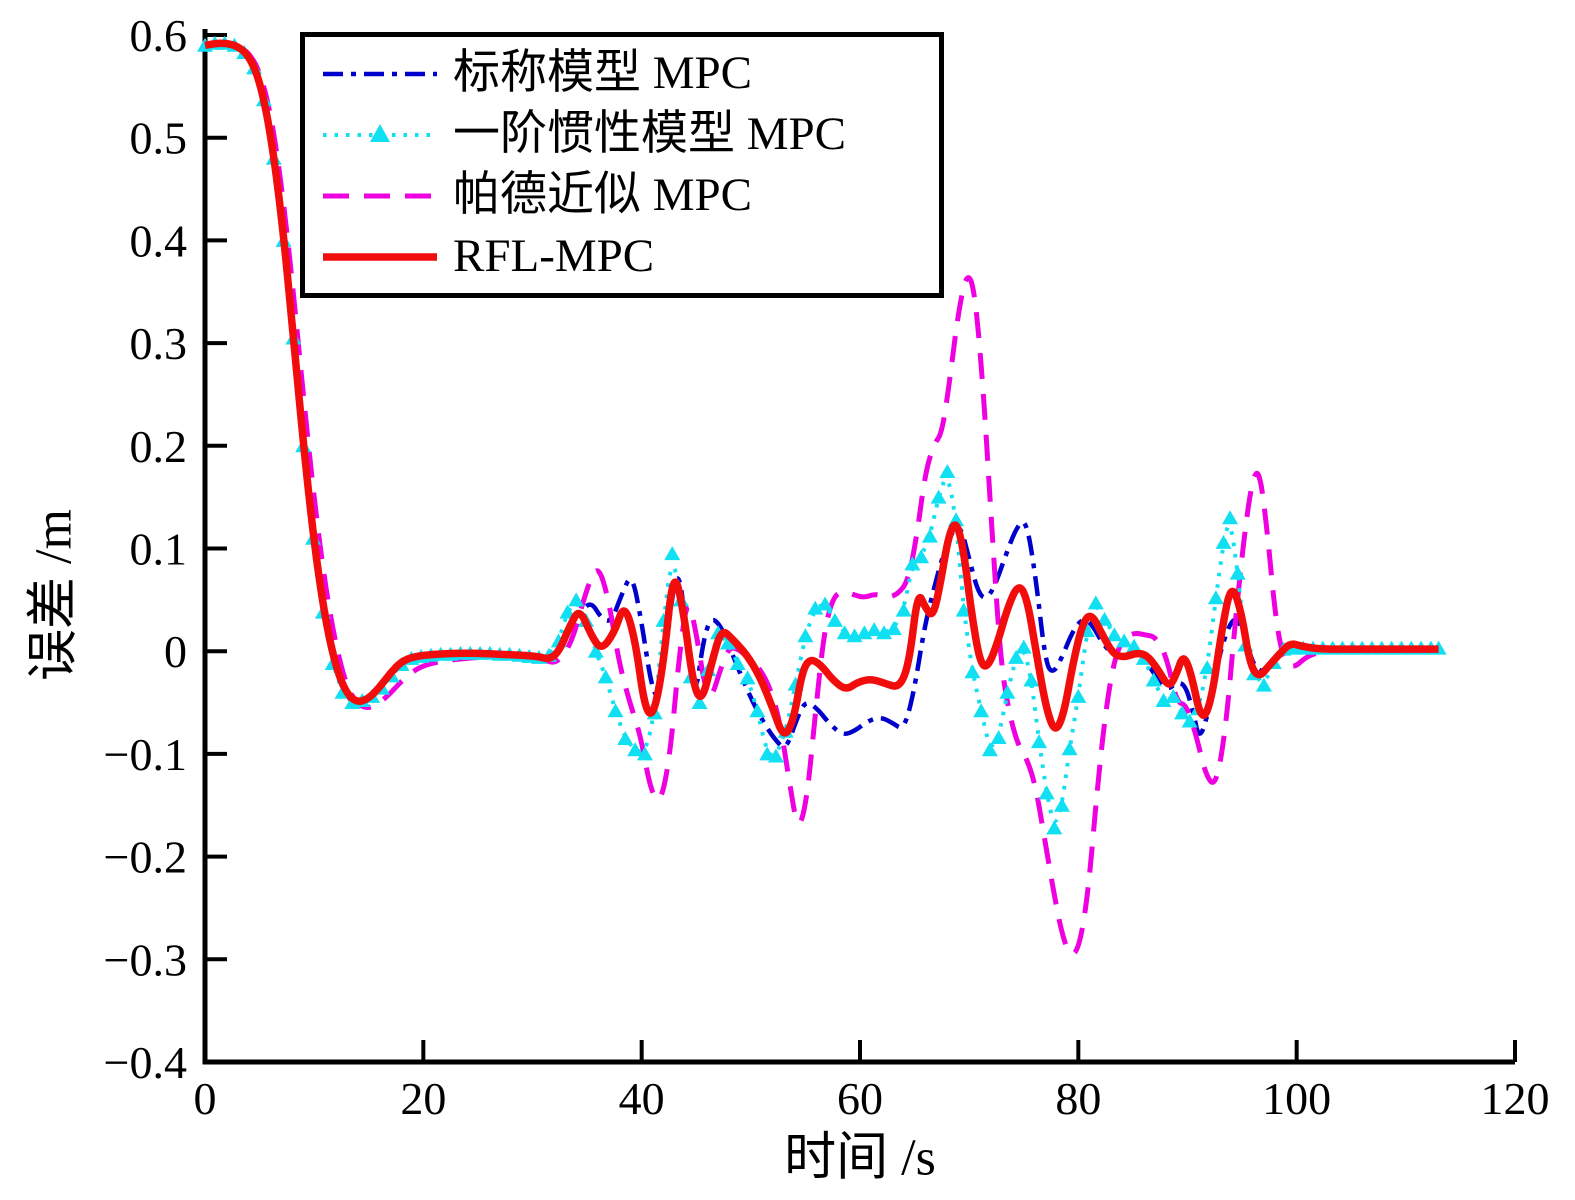 This screenshot has height=1200, width=1575. Describe the element at coordinates (175, 651) in the screenshot. I see `y-tick-label: 0` at that location.